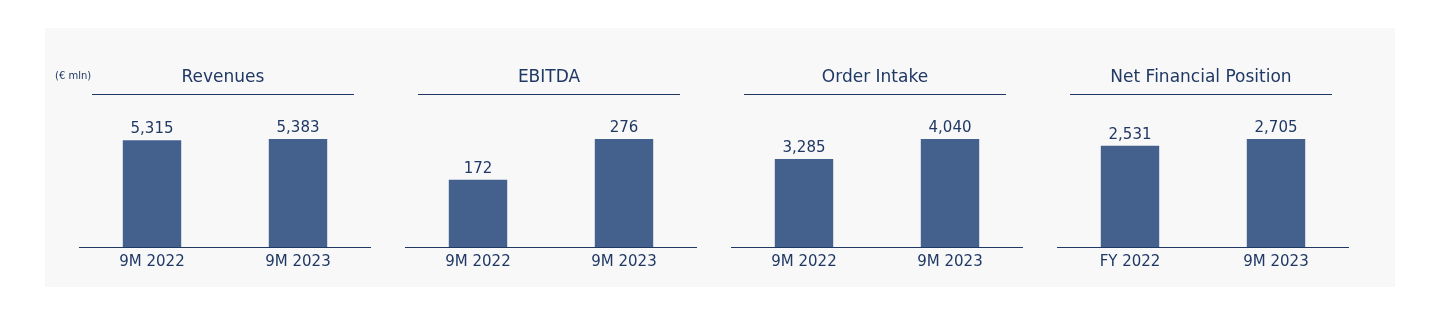 The width and height of the screenshot is (1440, 327). Describe the element at coordinates (624, 126) in the screenshot. I see `data-label: 276` at that location.